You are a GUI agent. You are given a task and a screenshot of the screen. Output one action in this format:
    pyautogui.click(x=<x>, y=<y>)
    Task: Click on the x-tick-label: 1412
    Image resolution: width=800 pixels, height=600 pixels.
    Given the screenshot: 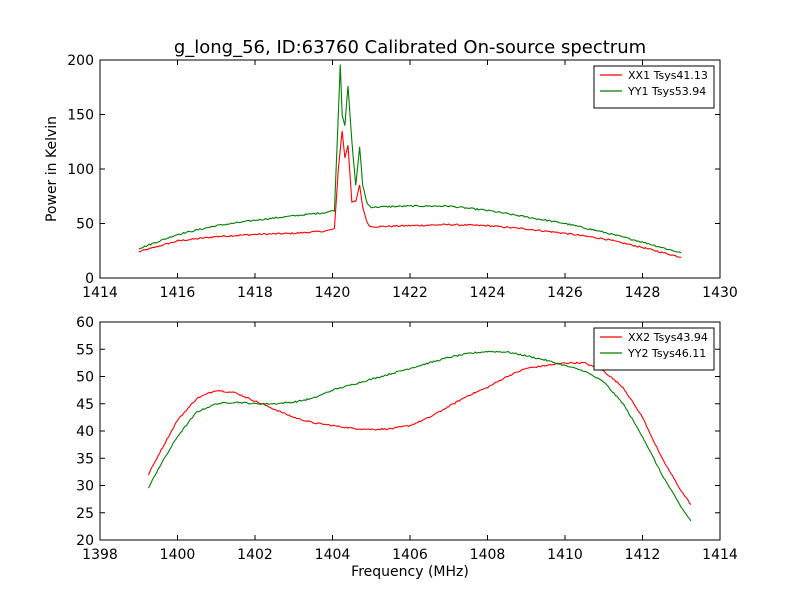 What is the action you would take?
    pyautogui.click(x=643, y=555)
    